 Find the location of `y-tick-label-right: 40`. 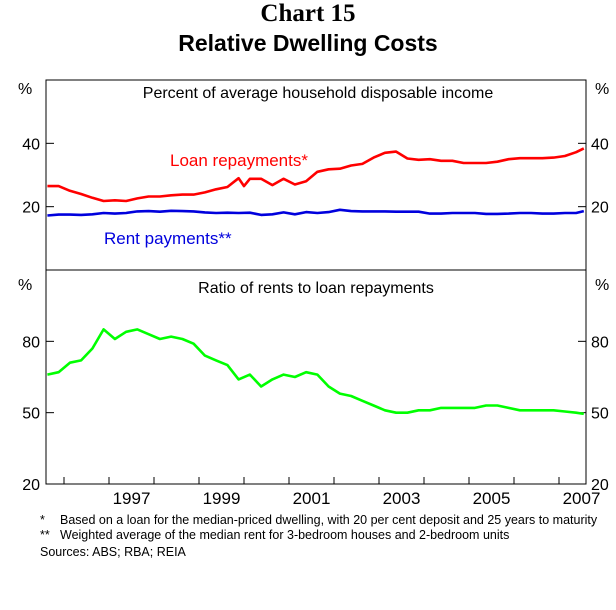

y-tick-label-right: 40 is located at coordinates (600, 144).